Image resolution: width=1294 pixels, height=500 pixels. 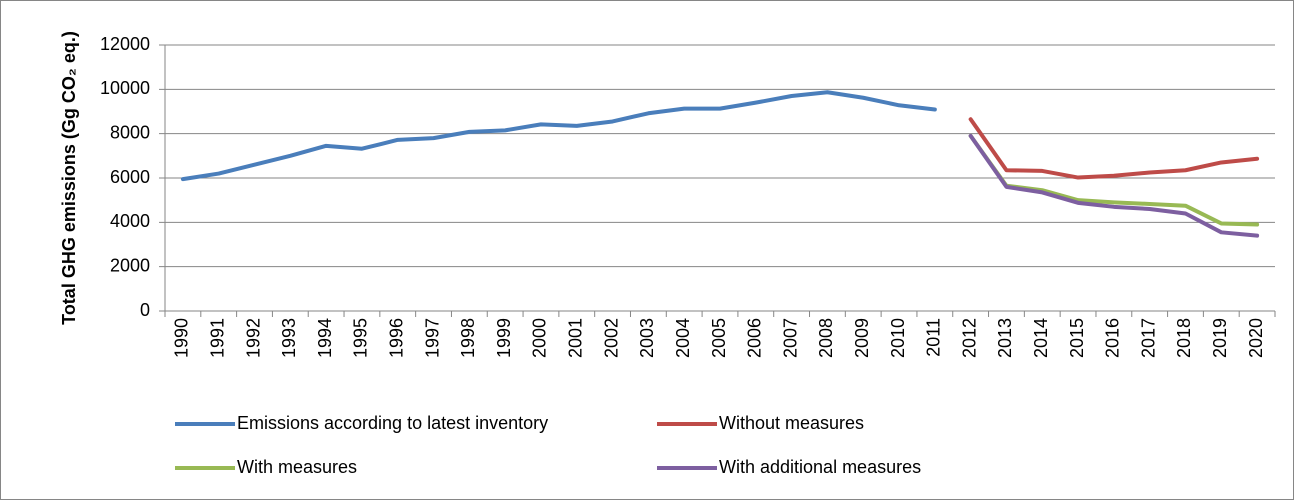 What do you see at coordinates (934, 337) in the screenshot?
I see `x-tick-label: 2011` at bounding box center [934, 337].